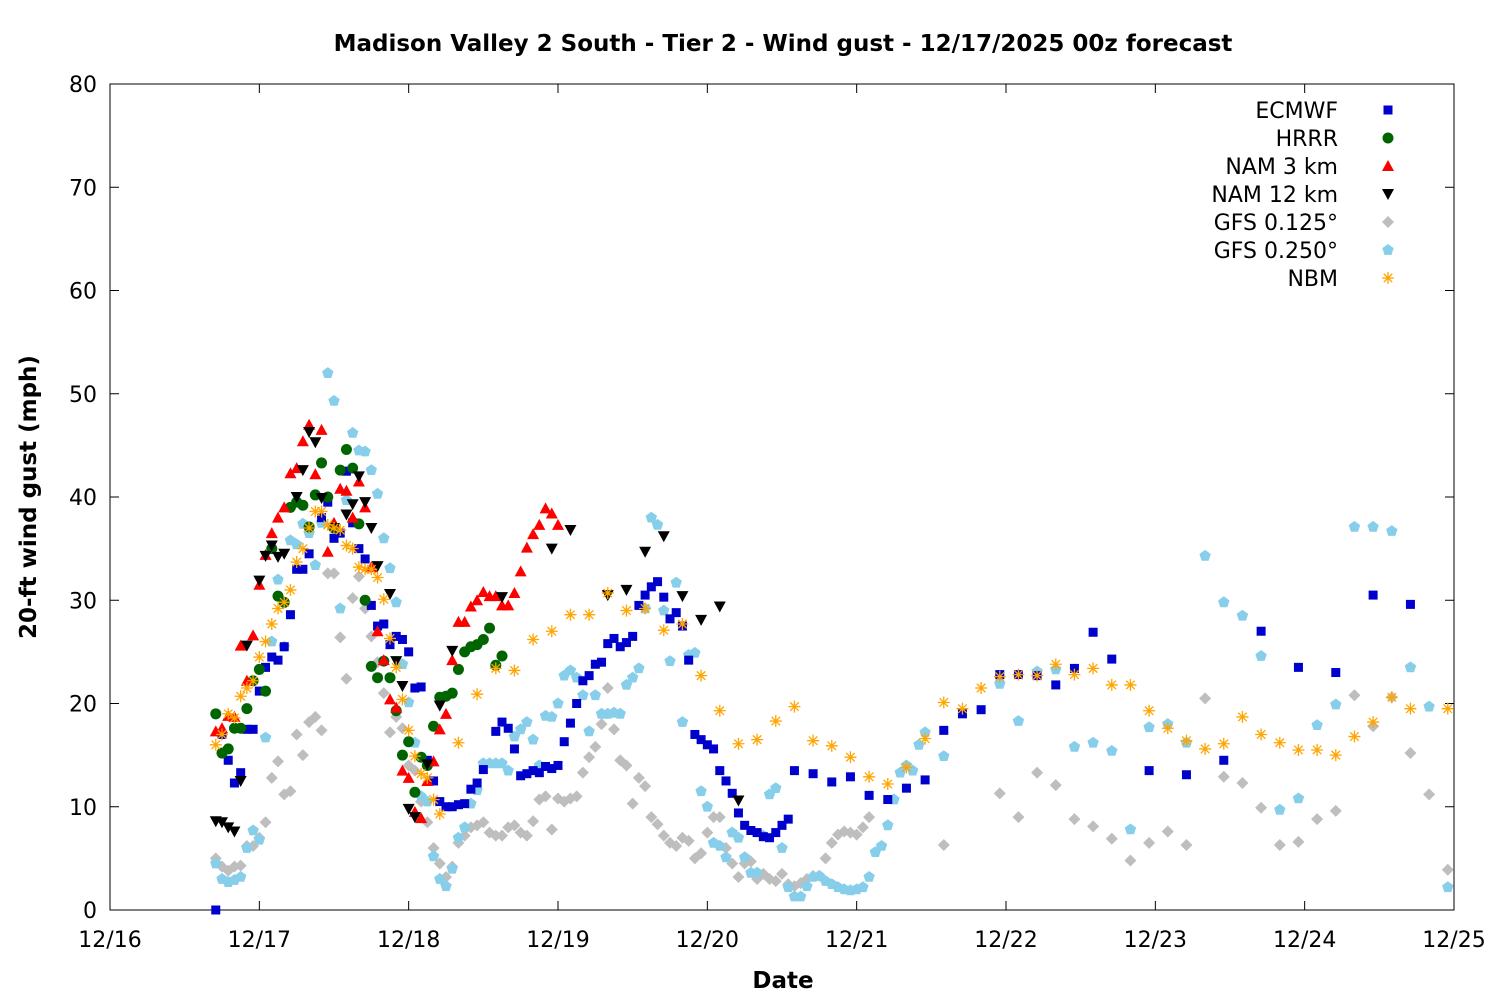 The width and height of the screenshot is (1500, 1000). What do you see at coordinates (1312, 279) in the screenshot?
I see `legend-label-nbm: NBM` at bounding box center [1312, 279].